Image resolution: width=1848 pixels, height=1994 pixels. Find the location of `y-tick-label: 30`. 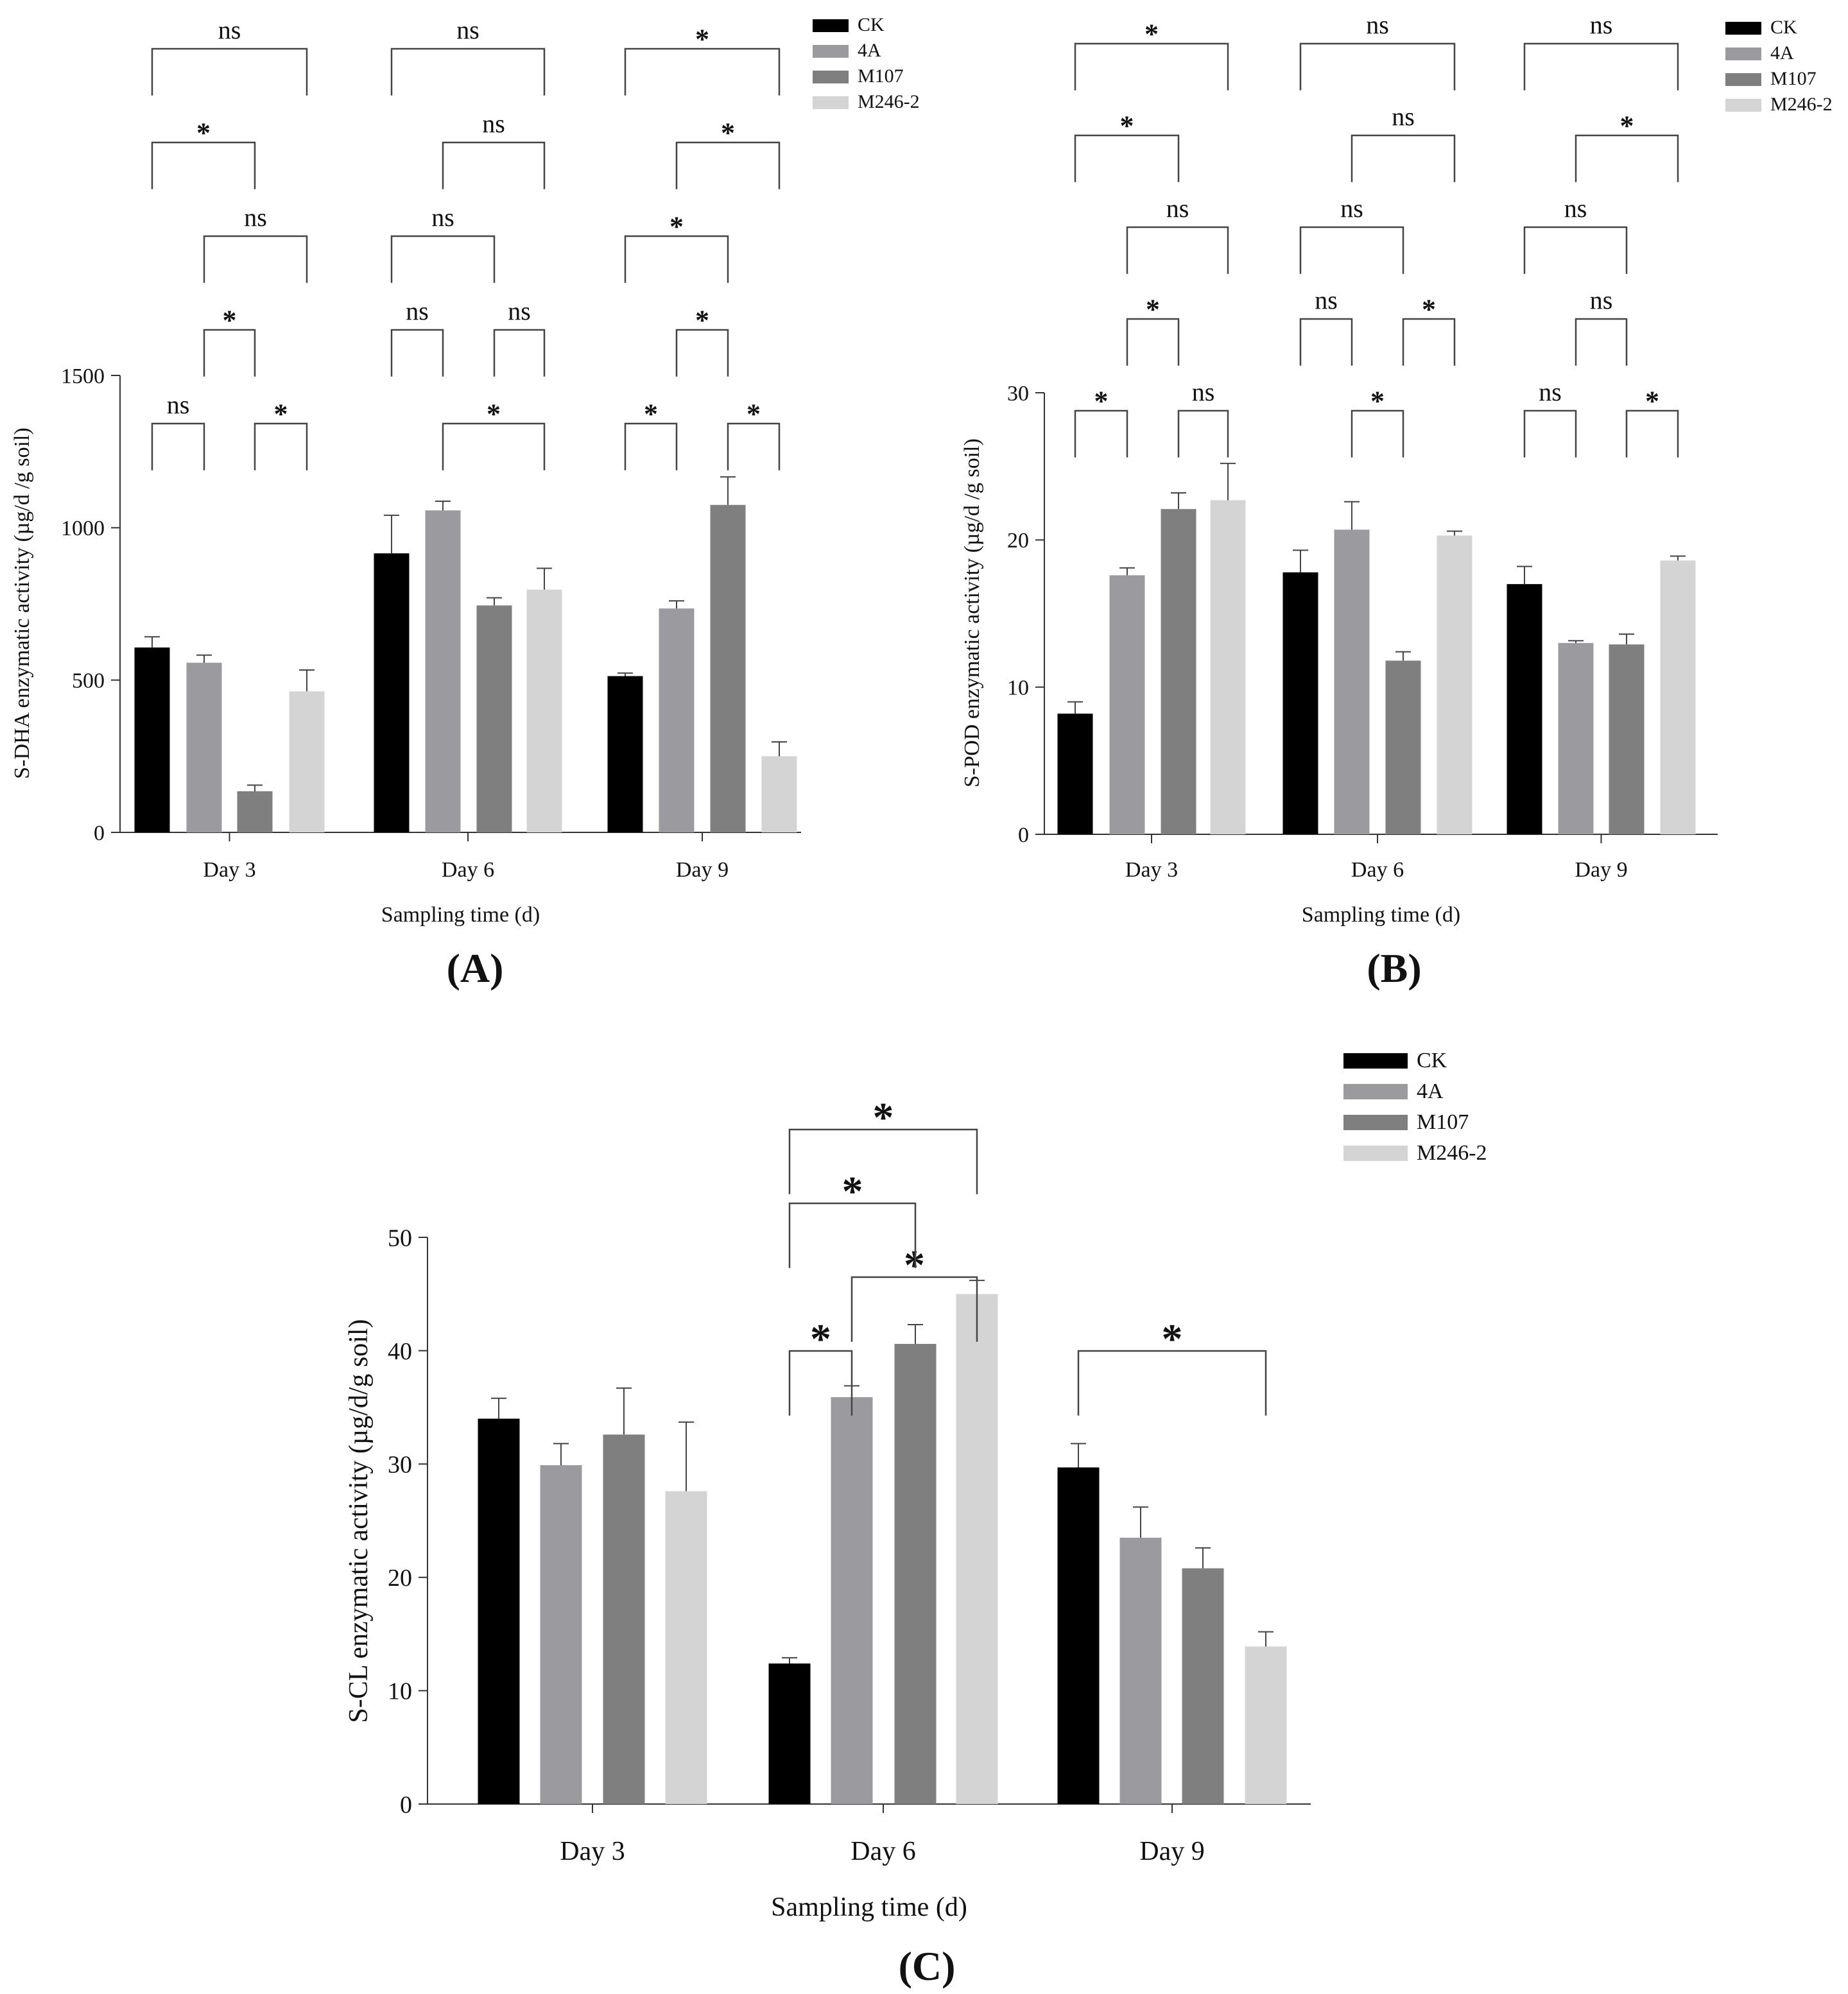

y-tick-label: 30 is located at coordinates (1018, 394).